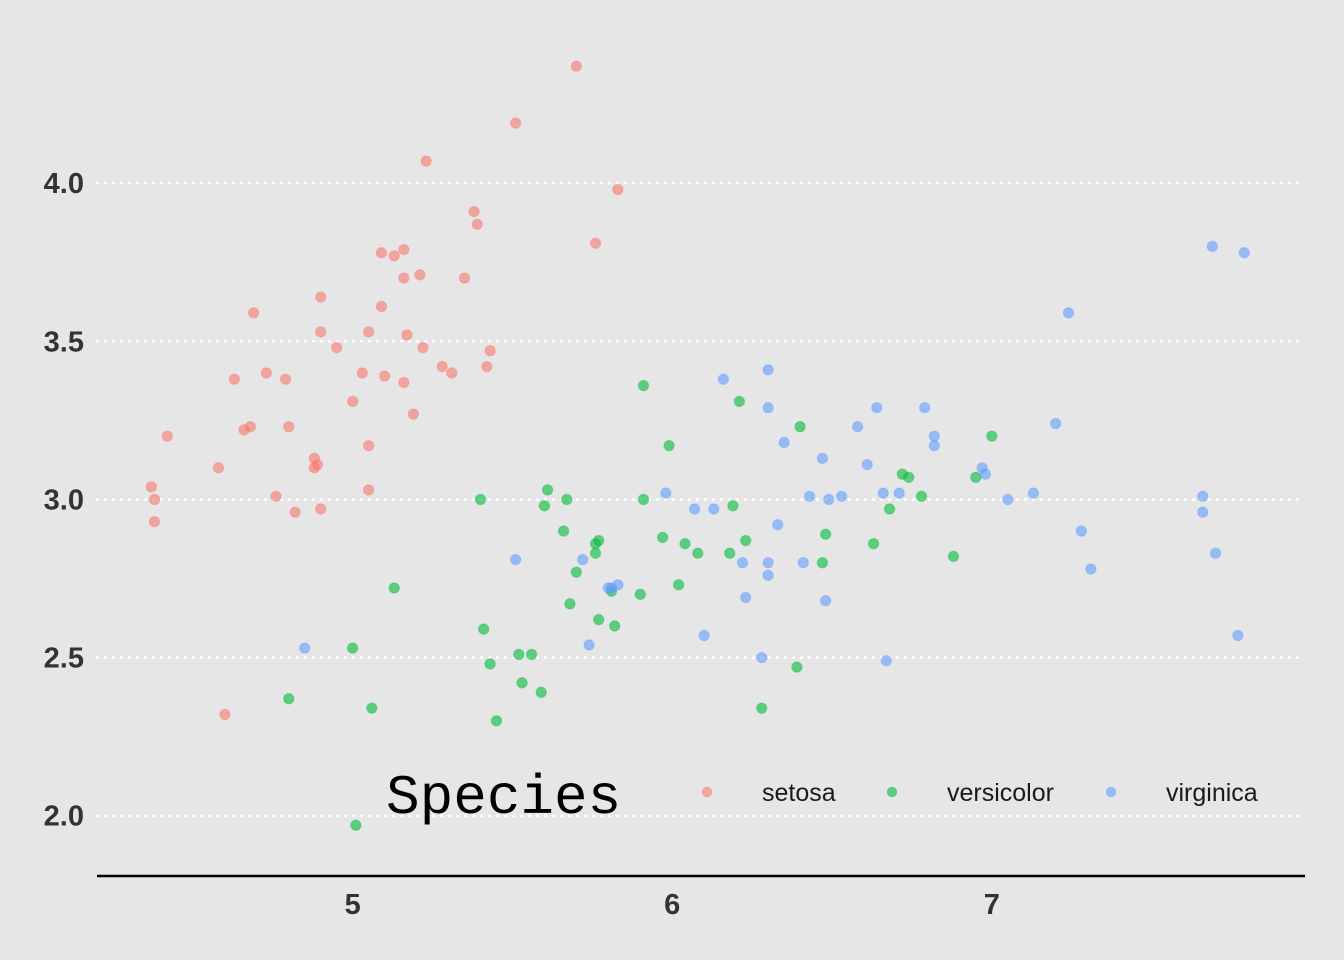 The width and height of the screenshot is (1344, 960). I want to click on x-tick-label: 6, so click(672, 905).